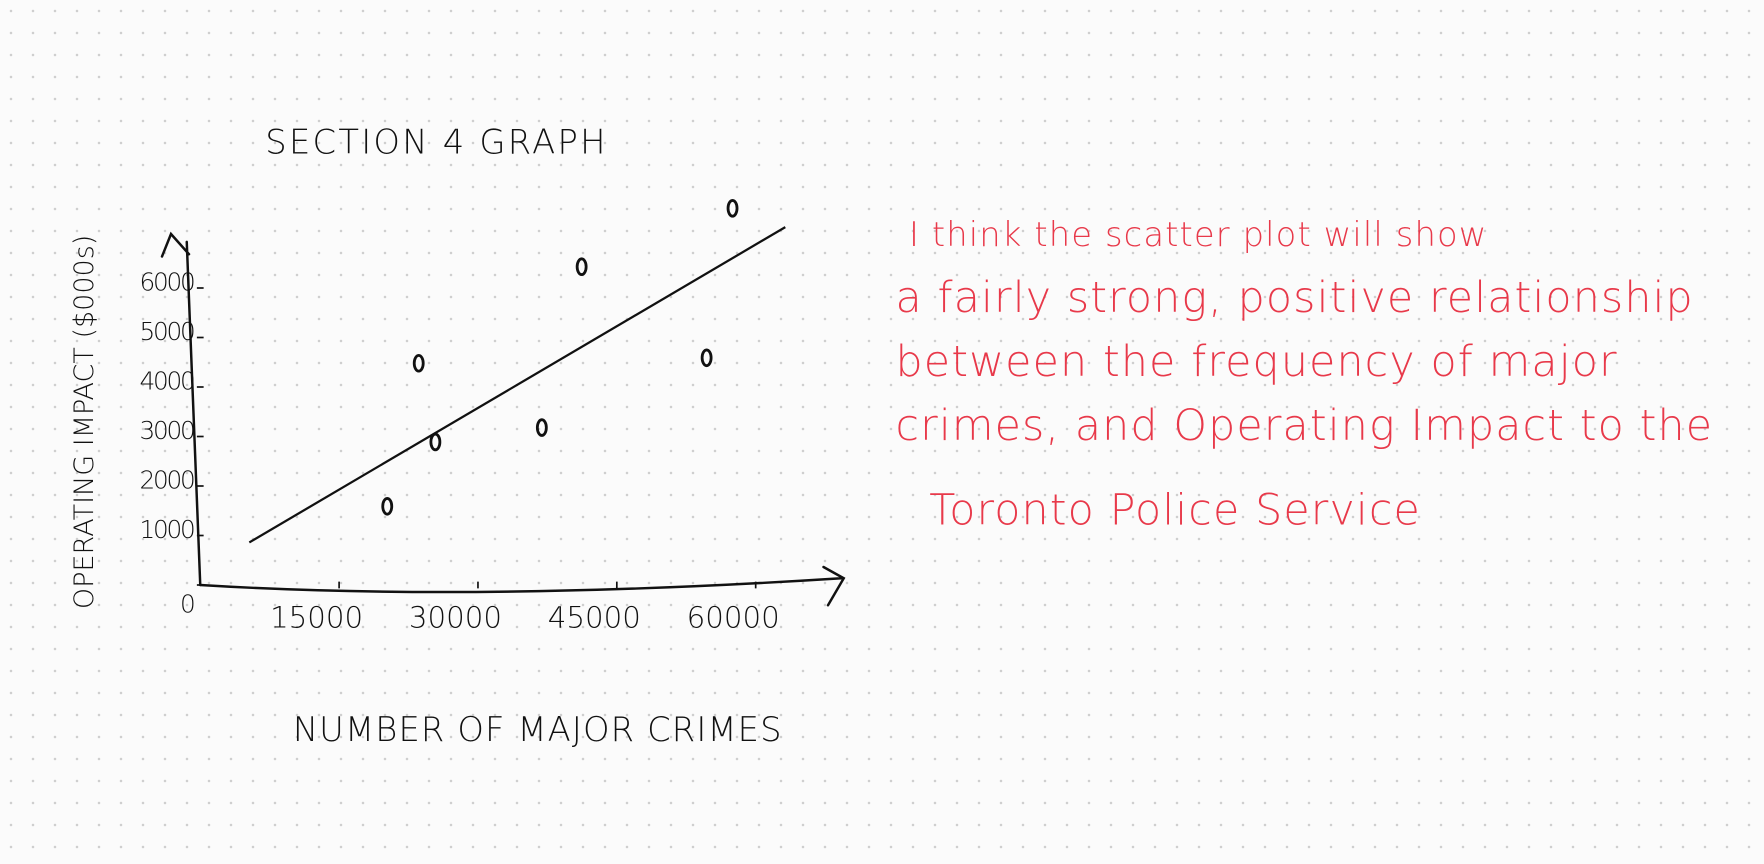 This screenshot has height=864, width=1764. Describe the element at coordinates (167, 529) in the screenshot. I see `y-tick-label: 1000` at that location.